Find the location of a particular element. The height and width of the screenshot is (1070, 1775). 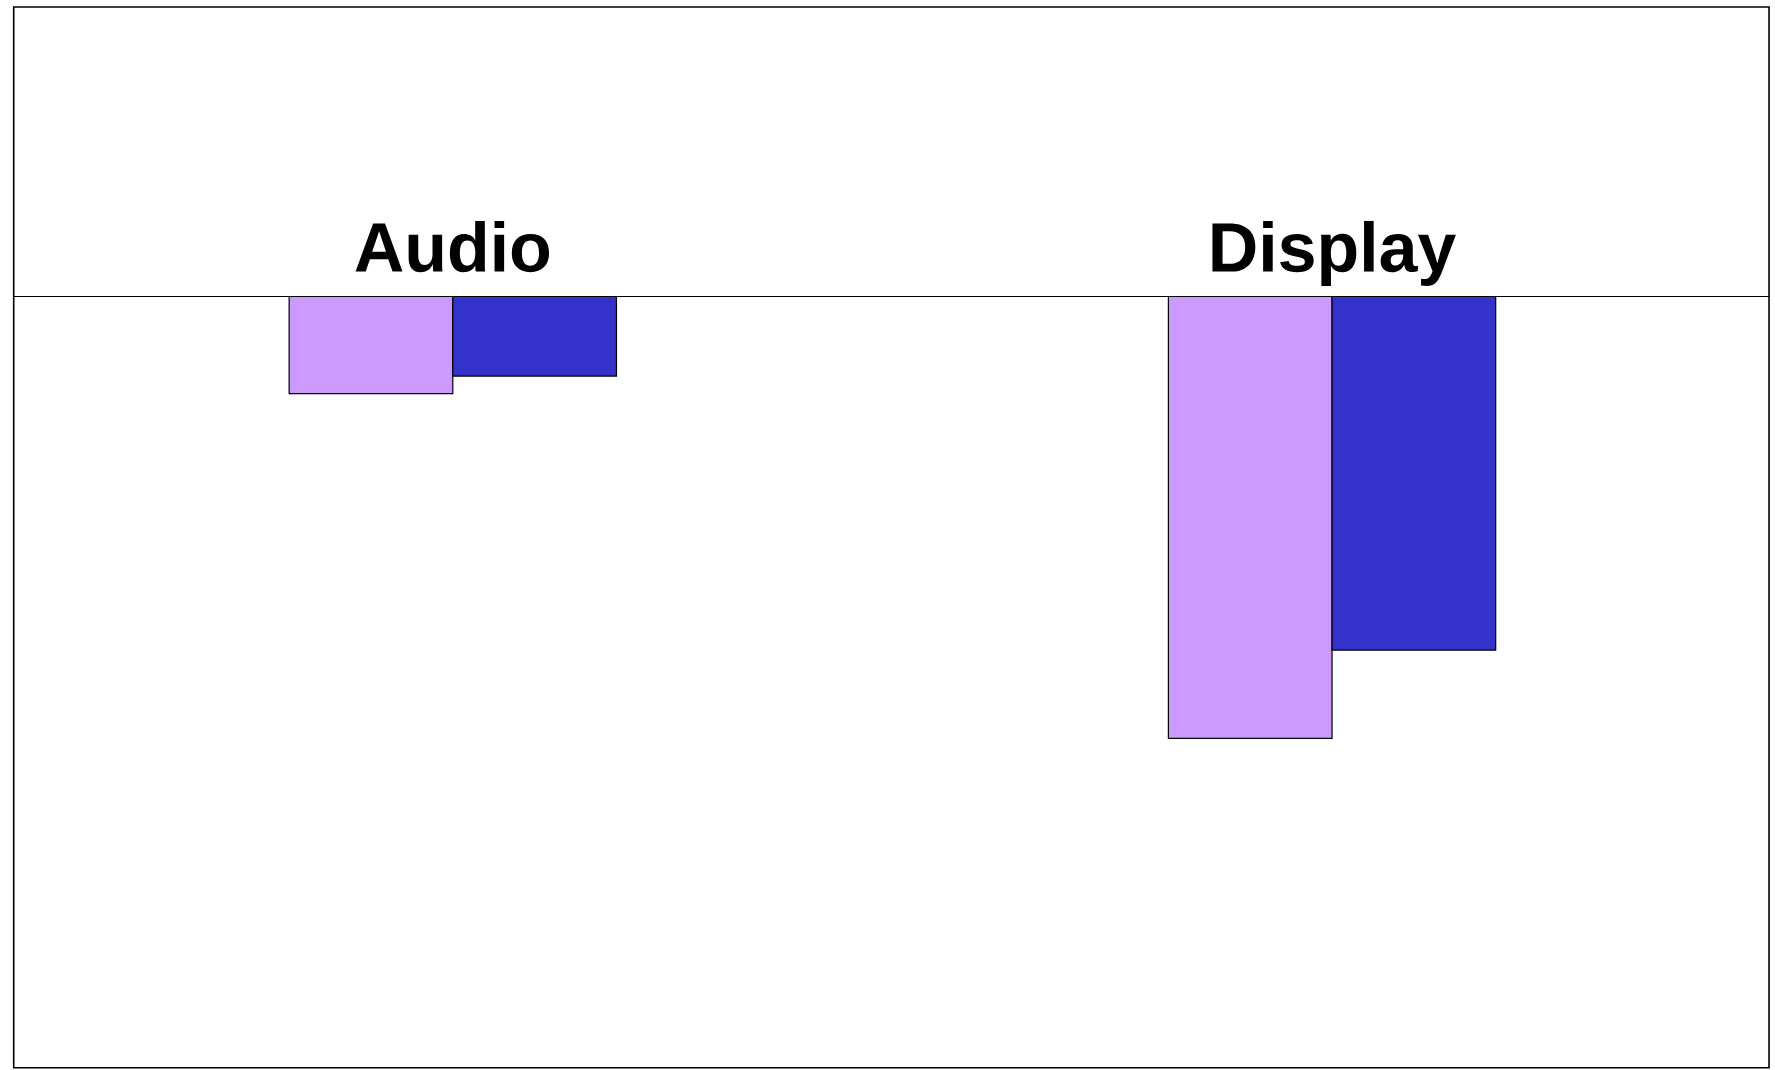

x-tick-label: Audio is located at coordinates (452, 247).